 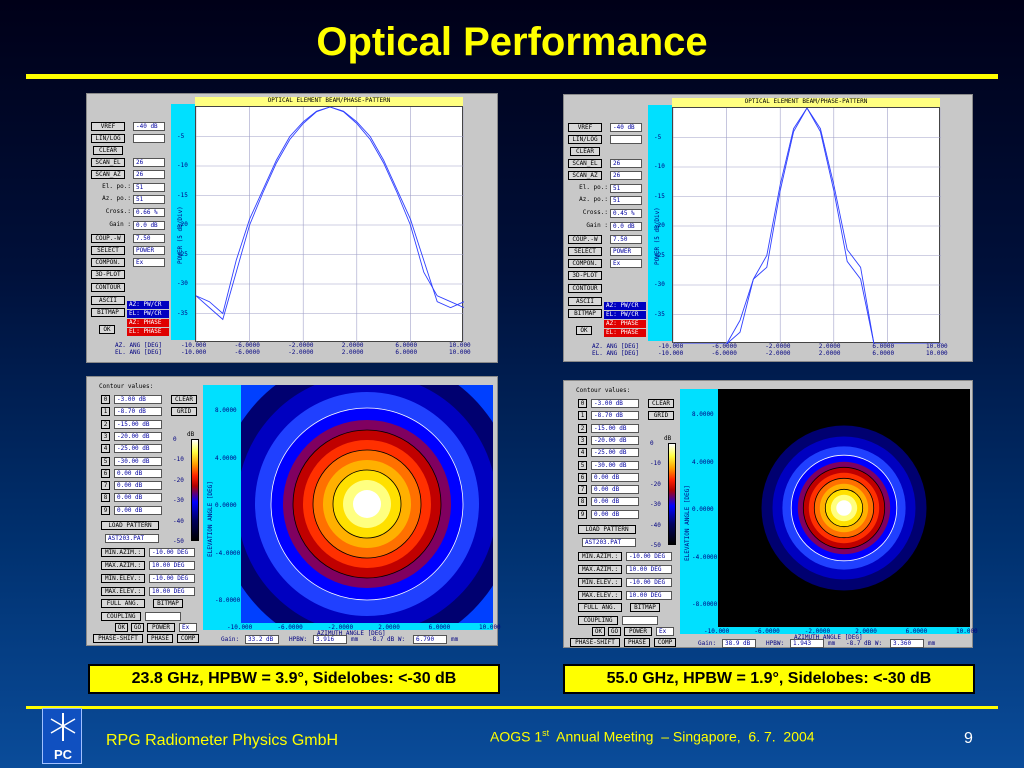 I want to click on phase-shift-button: PHASE-SHIFT, so click(x=118, y=638).